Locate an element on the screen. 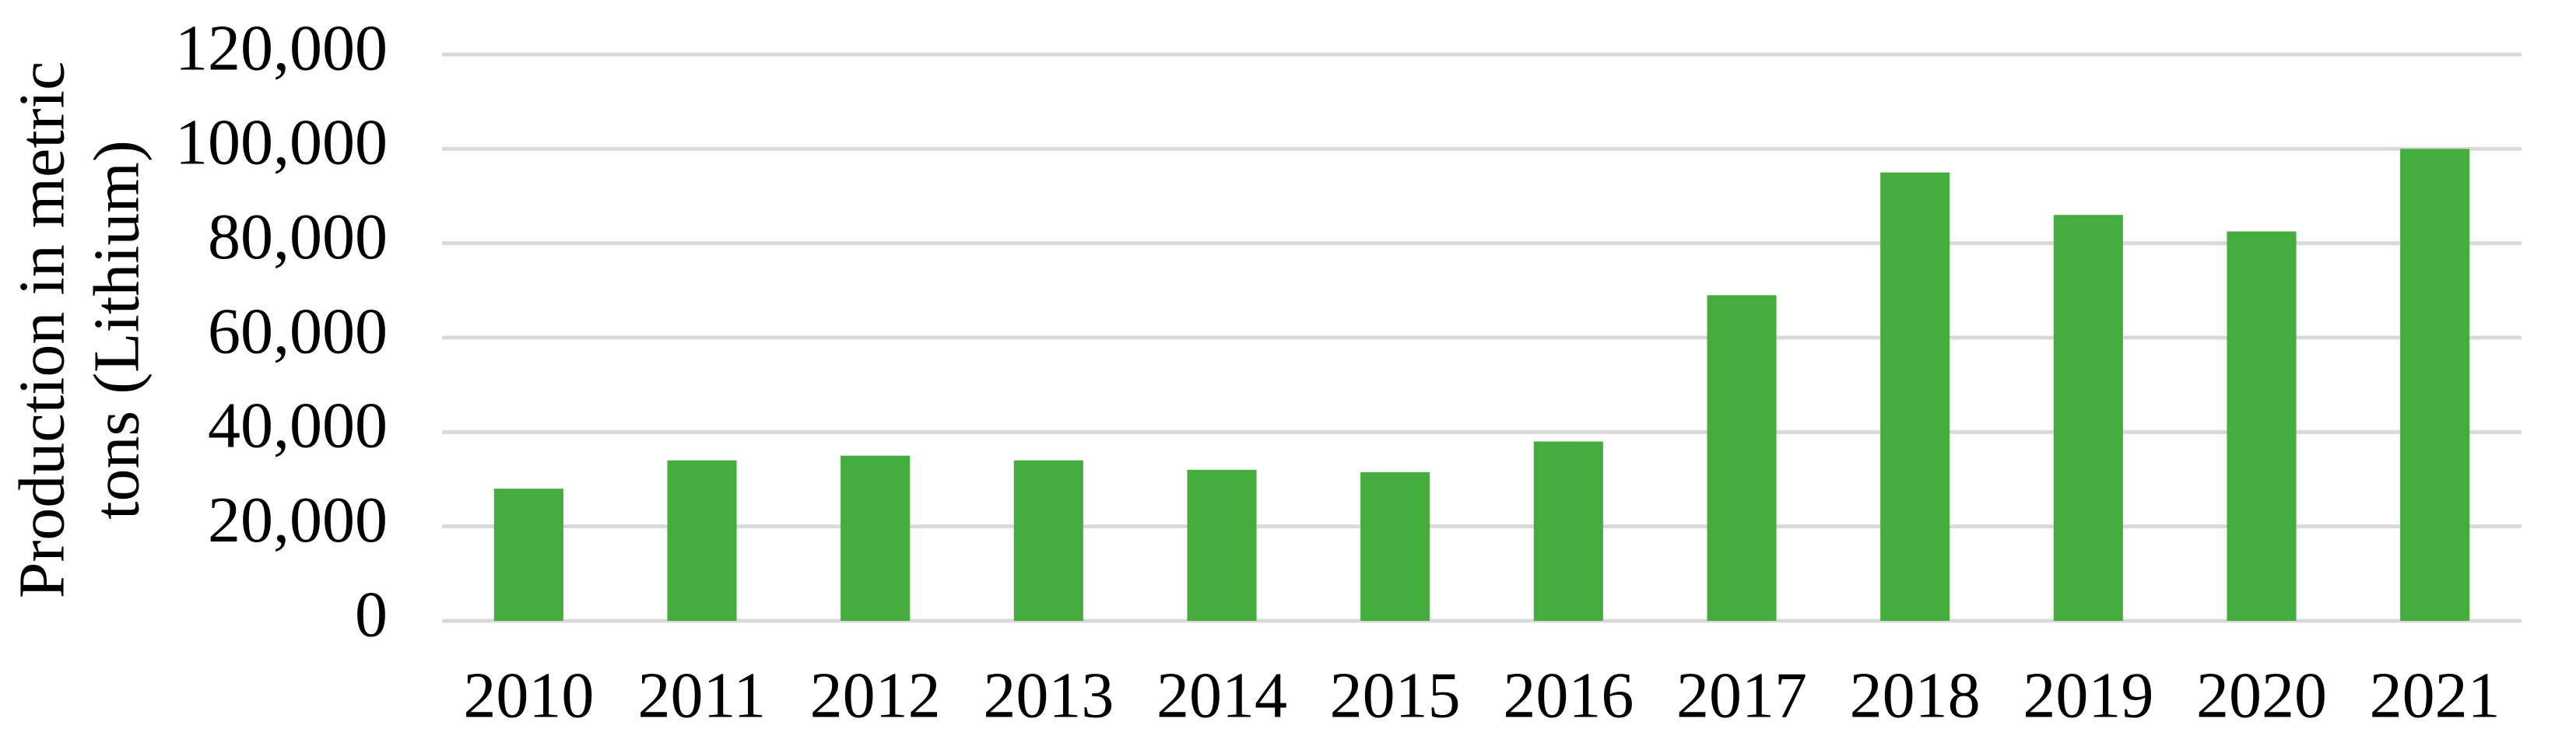  y-axis-title: Production in metric tons (Lithium) is located at coordinates (79, 330).